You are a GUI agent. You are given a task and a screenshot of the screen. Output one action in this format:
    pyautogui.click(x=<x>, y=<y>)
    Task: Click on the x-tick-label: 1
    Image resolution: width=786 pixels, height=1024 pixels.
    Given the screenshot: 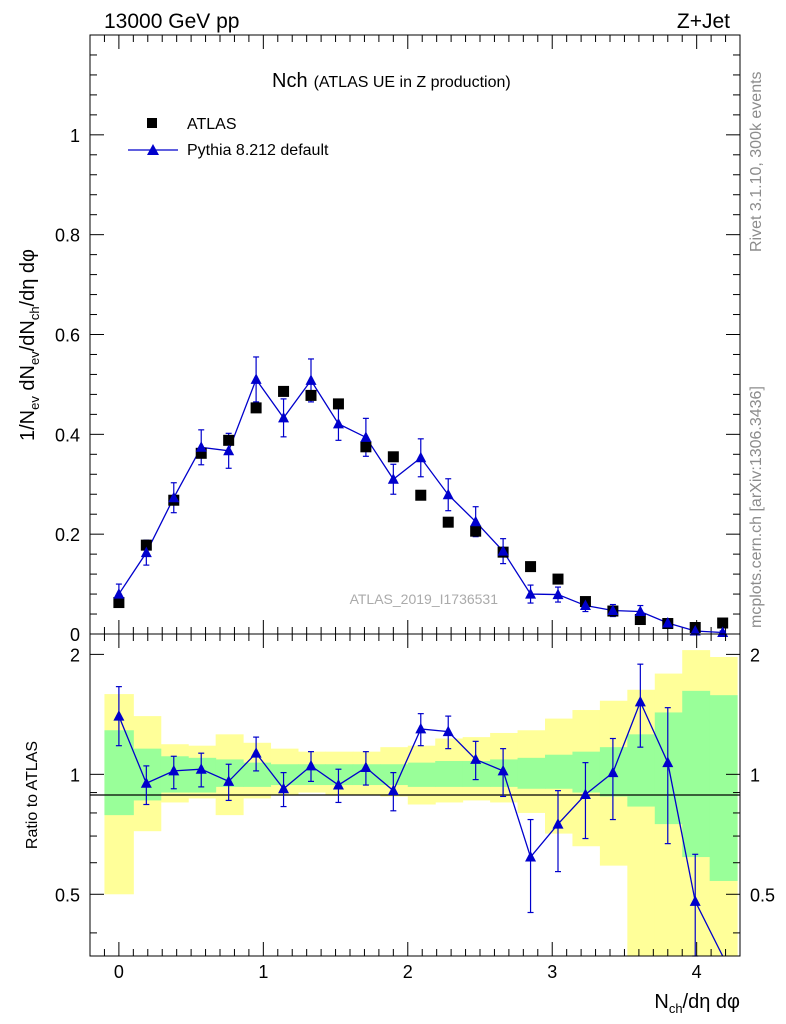 What is the action you would take?
    pyautogui.click(x=263, y=972)
    